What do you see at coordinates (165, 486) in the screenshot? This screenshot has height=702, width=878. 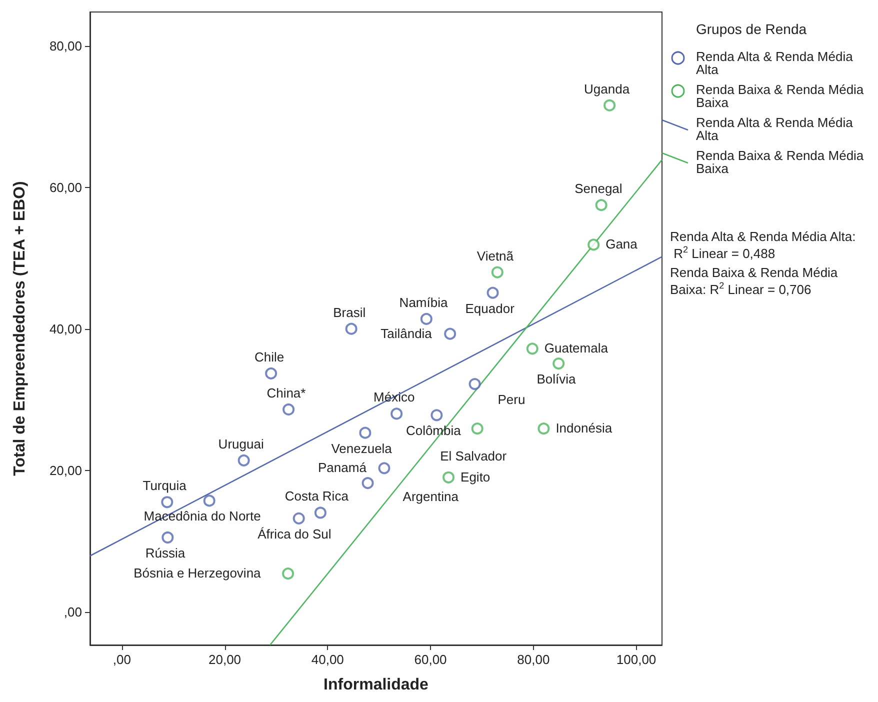 I see `annotation: Turquia` at bounding box center [165, 486].